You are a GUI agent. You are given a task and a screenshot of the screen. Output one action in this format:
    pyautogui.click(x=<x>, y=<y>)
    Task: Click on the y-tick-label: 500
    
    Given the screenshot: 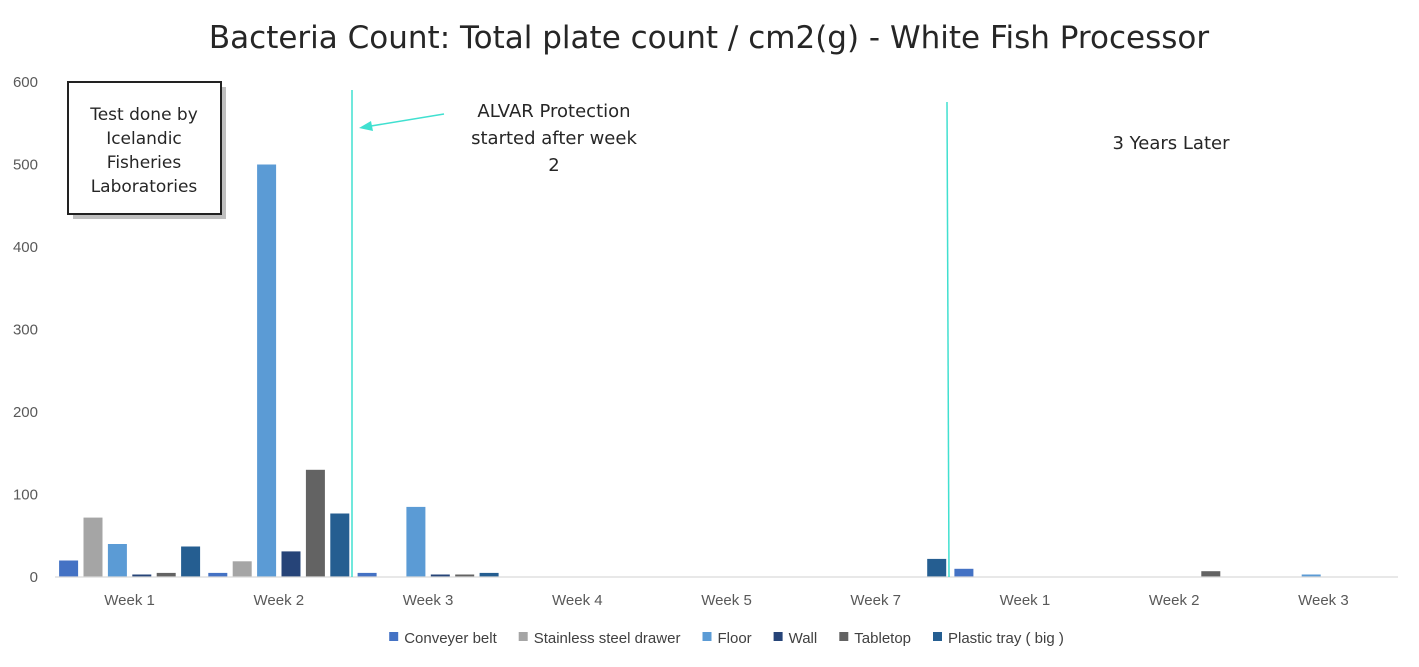 What is the action you would take?
    pyautogui.click(x=25, y=165)
    